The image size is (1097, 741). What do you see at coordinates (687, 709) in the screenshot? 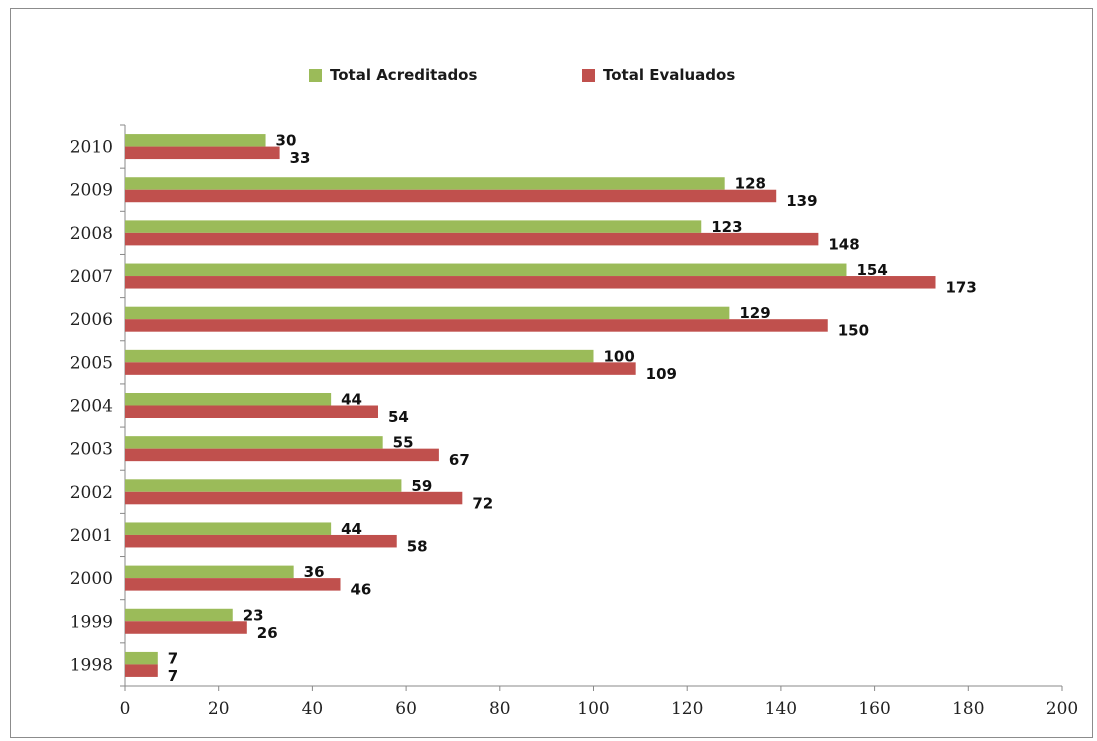
I see `x-tick-label: 120` at bounding box center [687, 709].